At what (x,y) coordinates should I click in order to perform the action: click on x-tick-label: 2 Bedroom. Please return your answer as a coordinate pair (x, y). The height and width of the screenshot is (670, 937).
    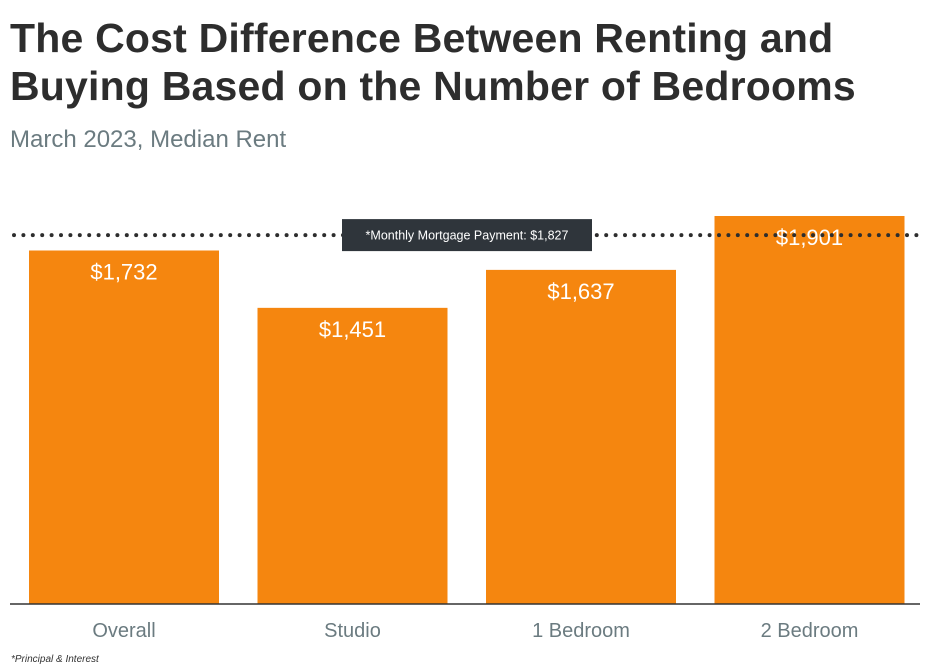
    Looking at the image, I should click on (810, 631).